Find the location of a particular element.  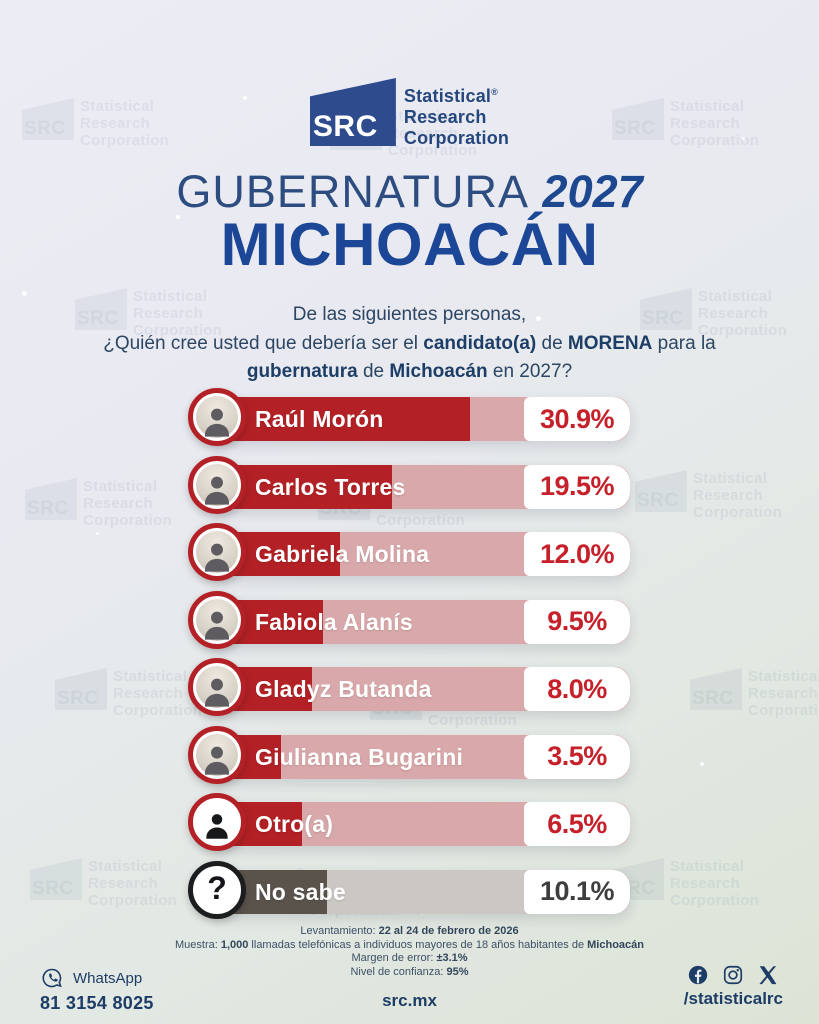

percent-box: 30.9% is located at coordinates (577, 419).